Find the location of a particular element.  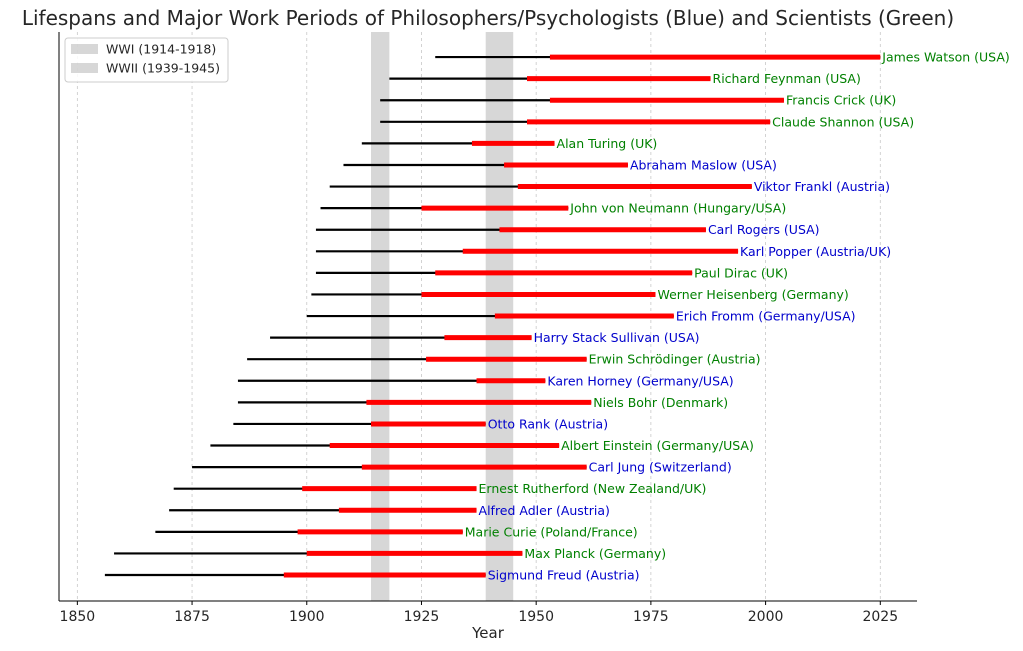

legend-box is located at coordinates (146, 60).